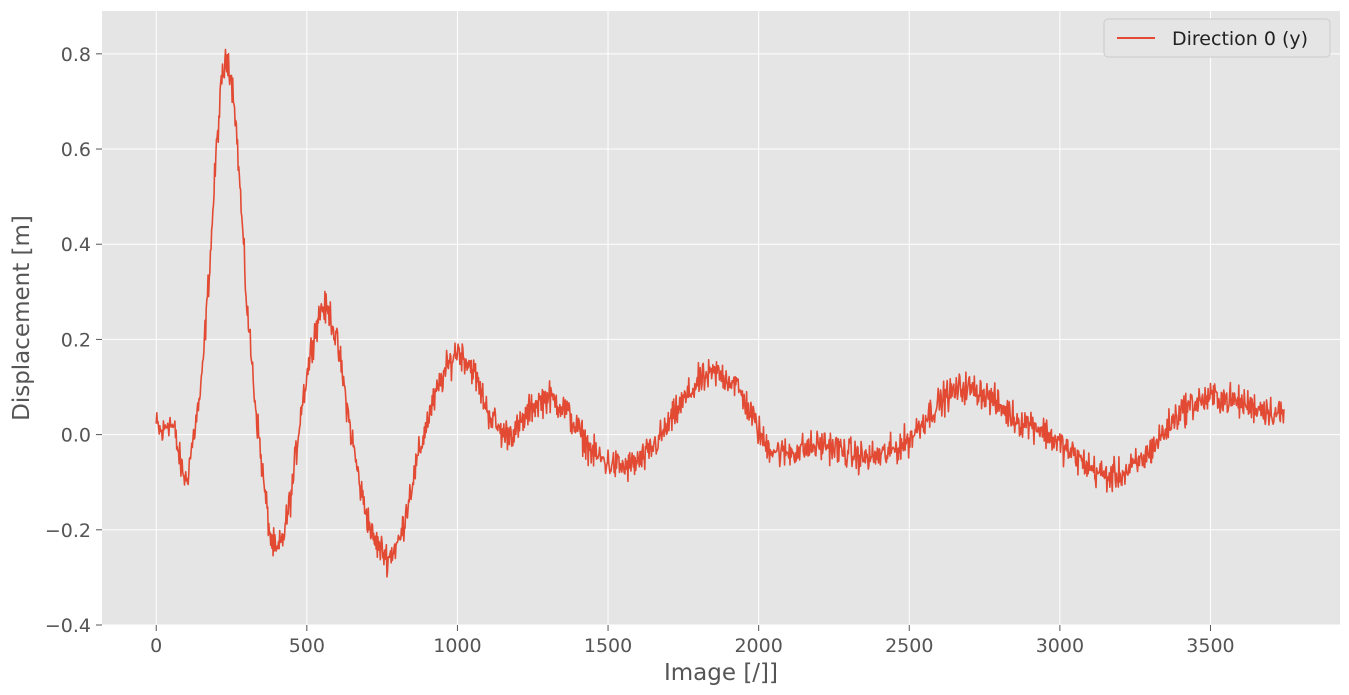 This screenshot has width=1349, height=695. Describe the element at coordinates (721, 673) in the screenshot. I see `x-axis-label: Image [/]]` at that location.